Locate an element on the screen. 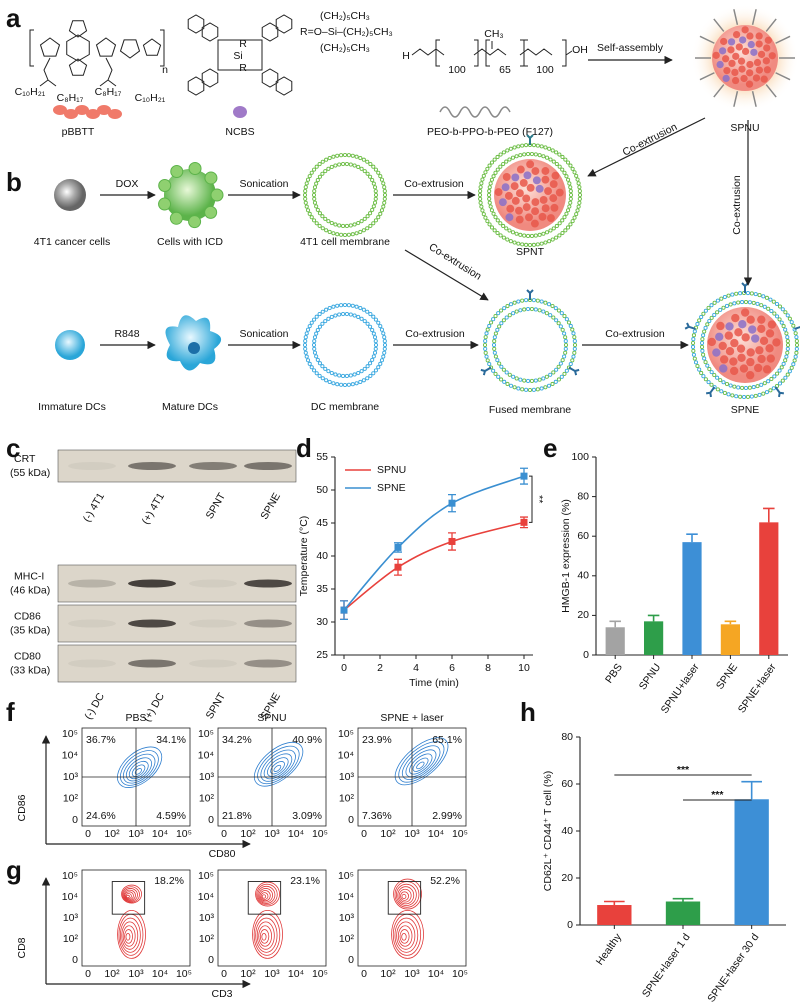 The image size is (800, 1006). structure-text: C₁₀H₂₁ is located at coordinates (150, 98).